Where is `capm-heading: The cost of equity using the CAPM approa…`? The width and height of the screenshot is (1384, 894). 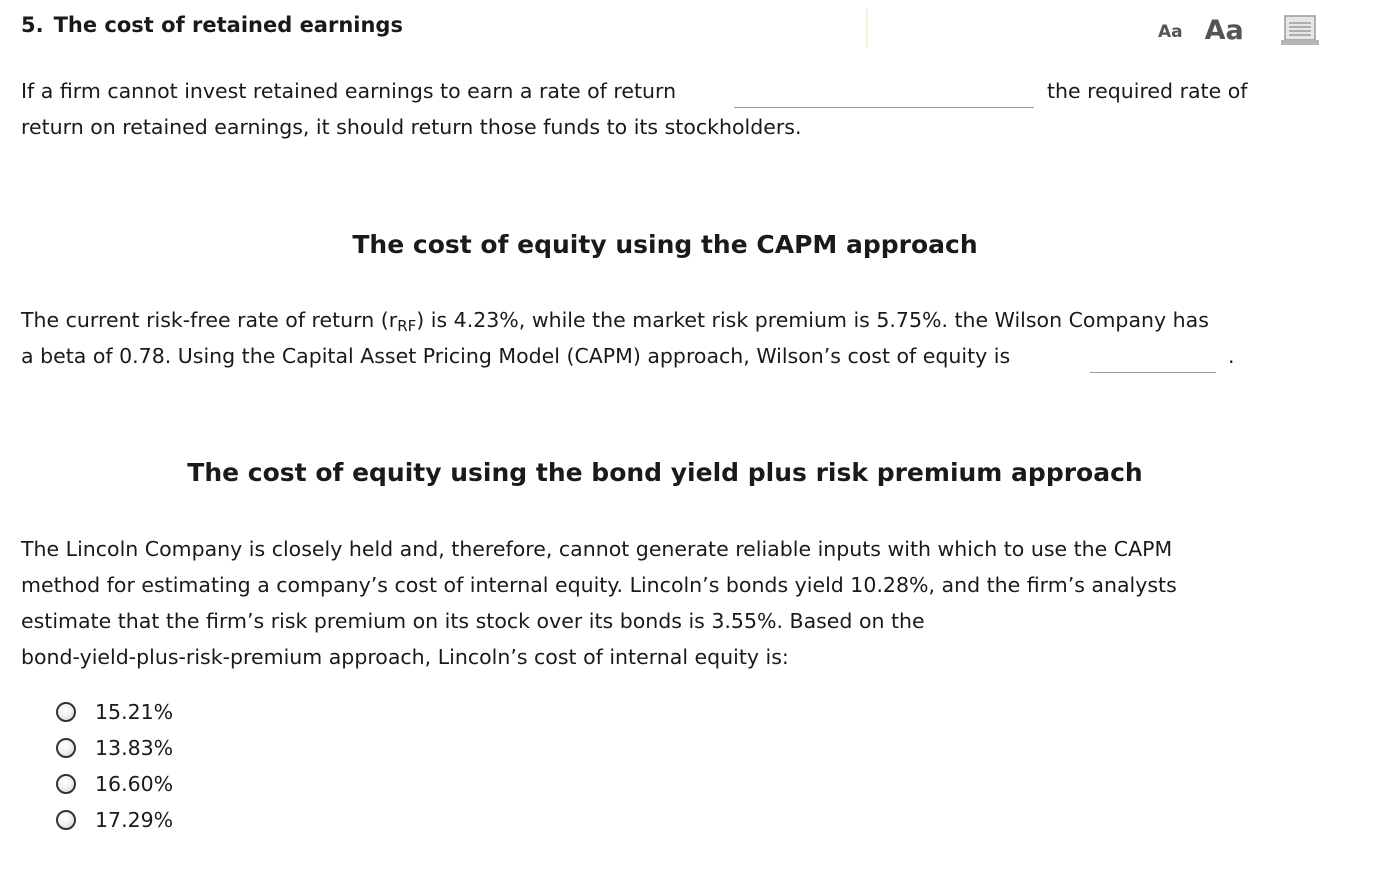 capm-heading: The cost of equity using the CAPM approa… is located at coordinates (665, 244).